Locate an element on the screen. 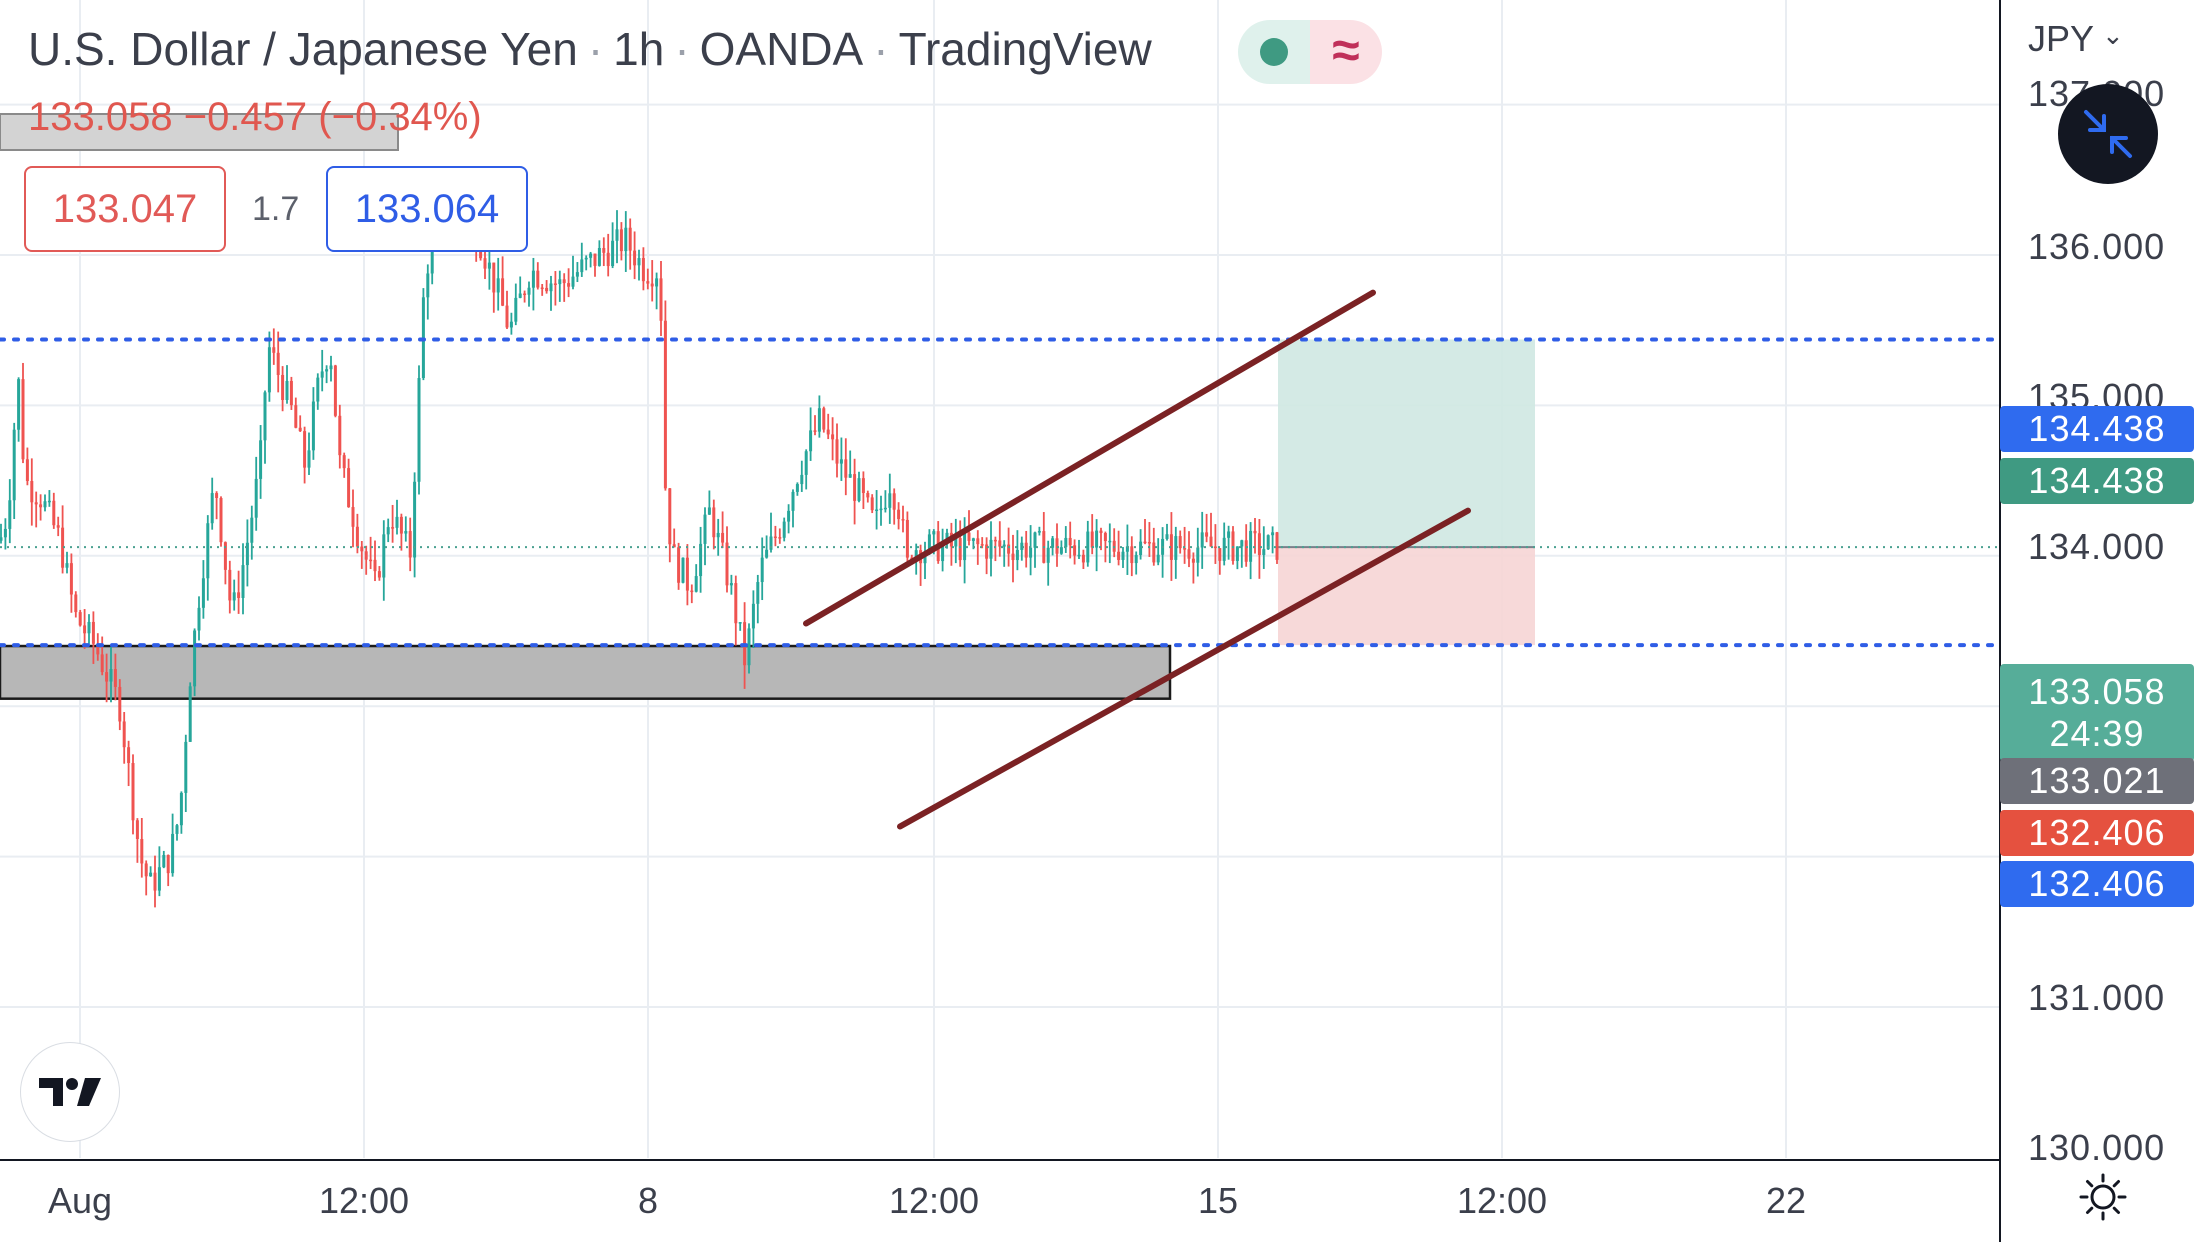  collapse-button is located at coordinates (2108, 134).